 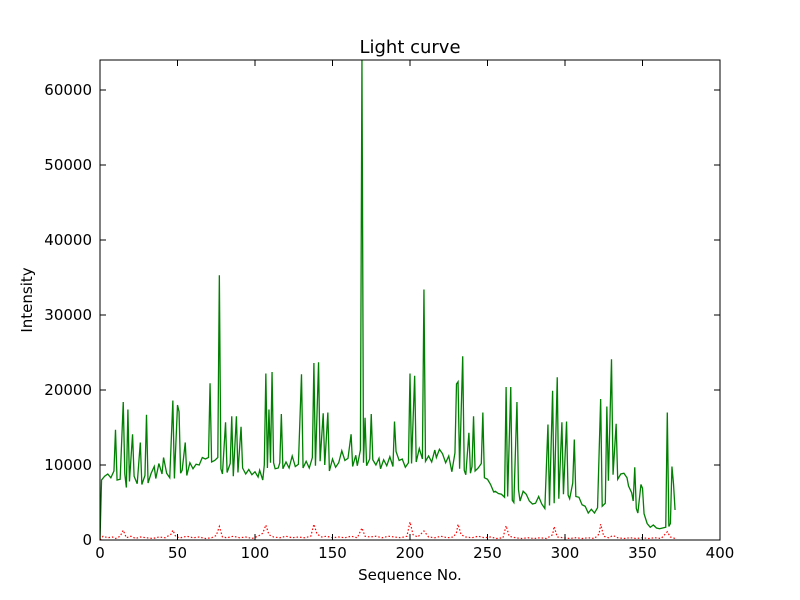 I want to click on y-tick-label: 10000, so click(x=68, y=465).